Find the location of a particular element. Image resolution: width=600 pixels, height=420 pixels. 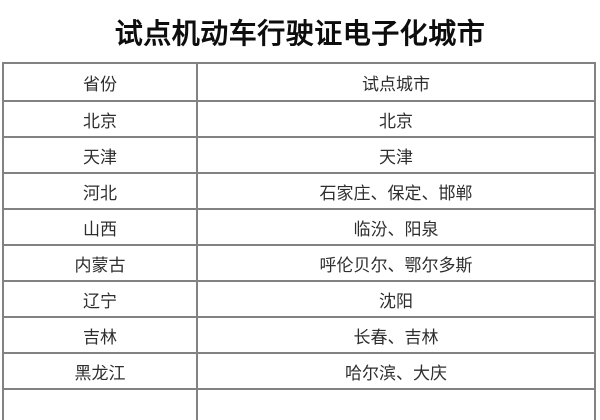

table-row: 内蒙古 呼伦贝尔、鄂尔多斯 is located at coordinates (299, 263).